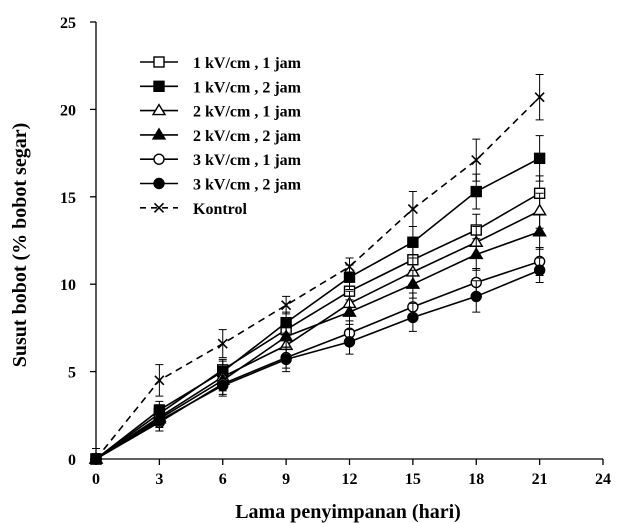  I want to click on x-axis-title: Lama penyimpanan (hari), so click(348, 512).